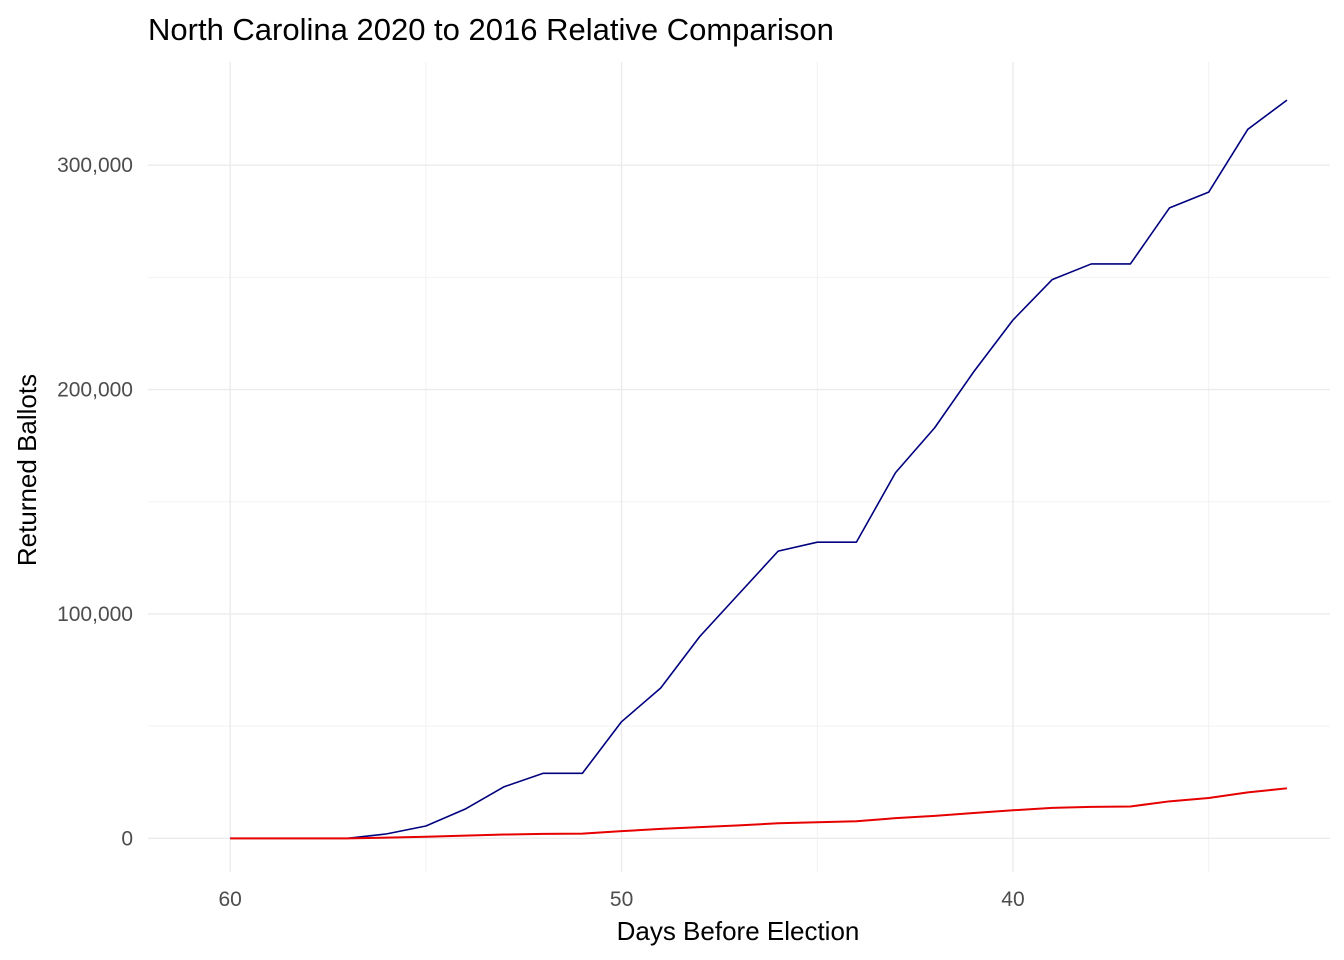 This screenshot has width=1344, height=960. I want to click on y-tick-label: 0, so click(127, 838).